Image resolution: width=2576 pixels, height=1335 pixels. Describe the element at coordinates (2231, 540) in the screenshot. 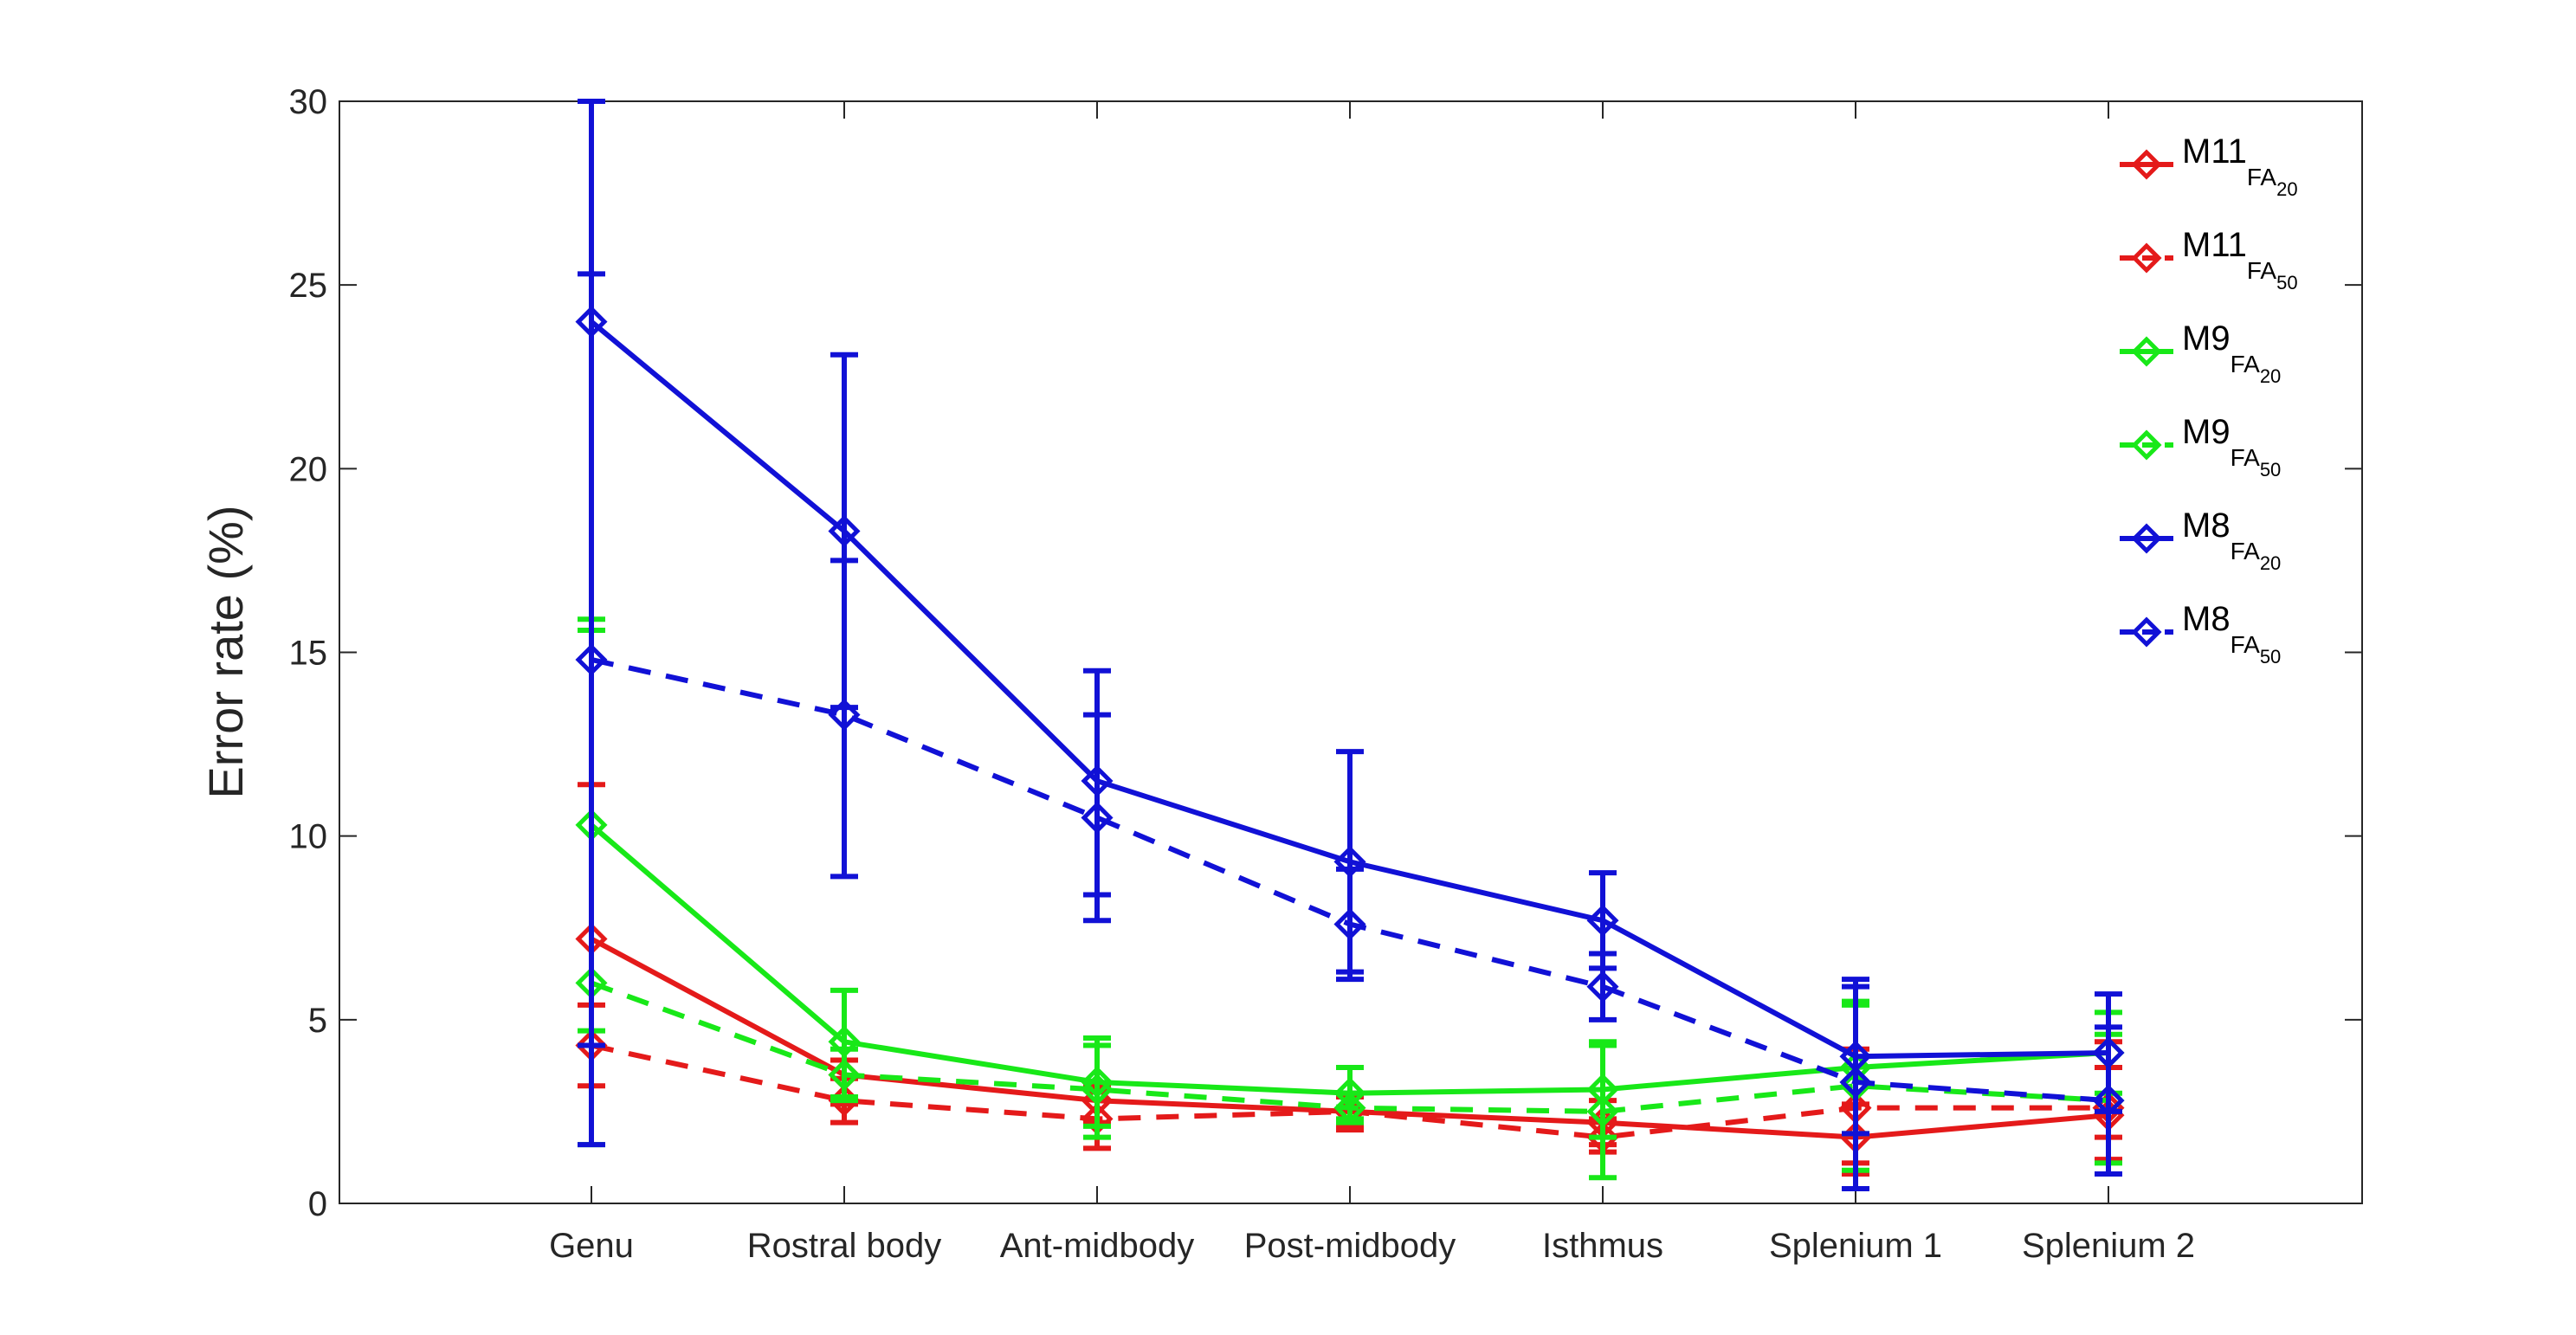

I see `legend-label: M8FA20` at that location.